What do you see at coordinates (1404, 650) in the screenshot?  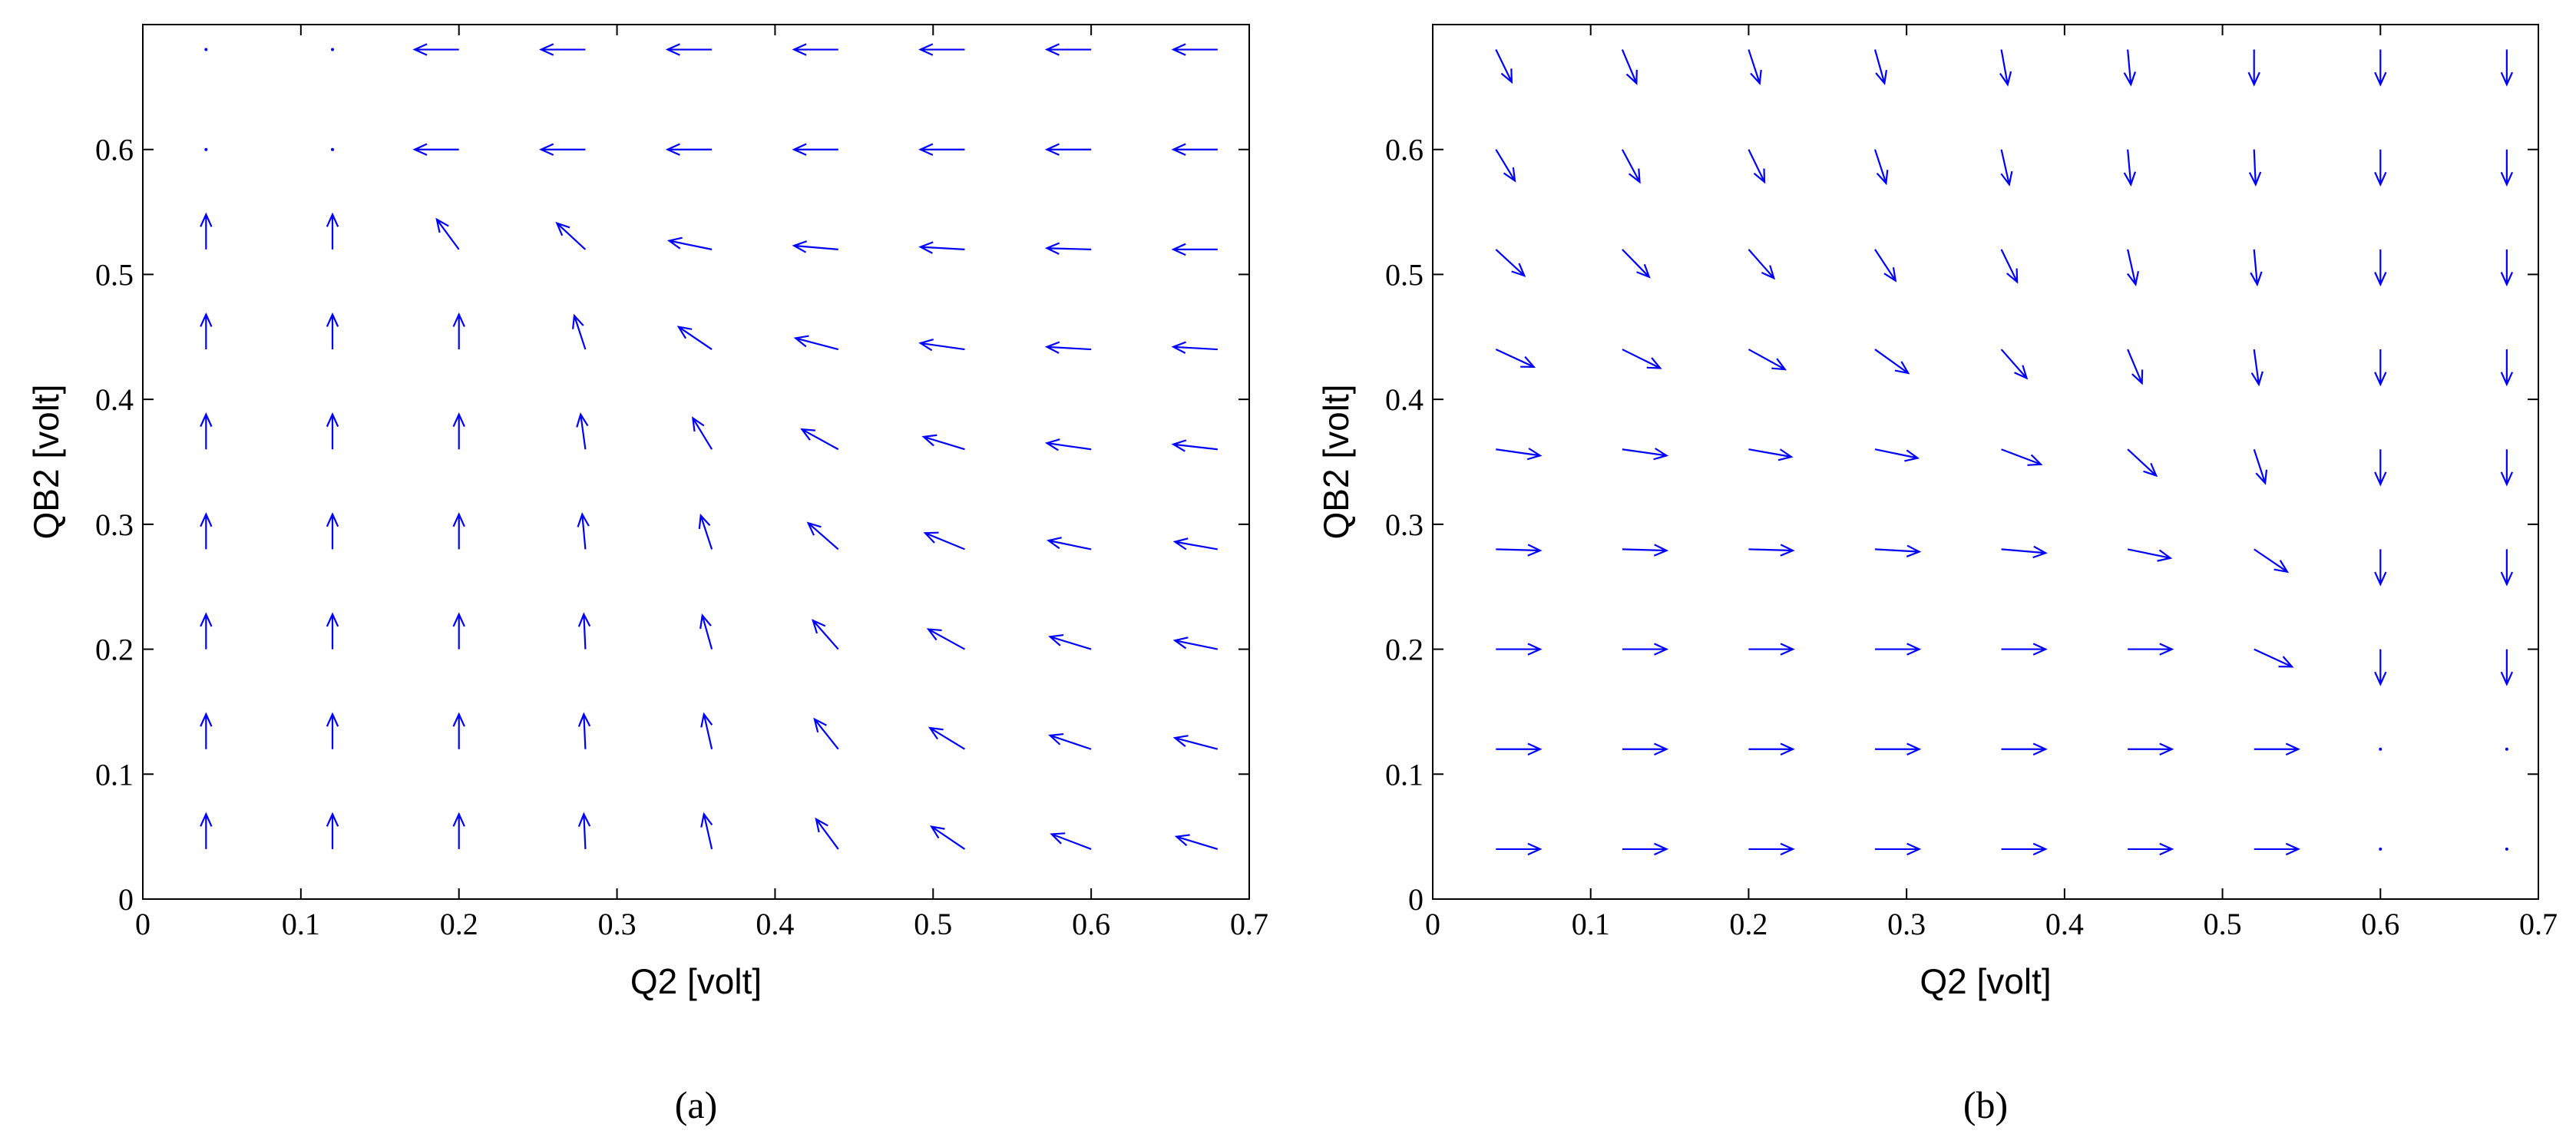 I see `y-tick-label: 0.2` at bounding box center [1404, 650].